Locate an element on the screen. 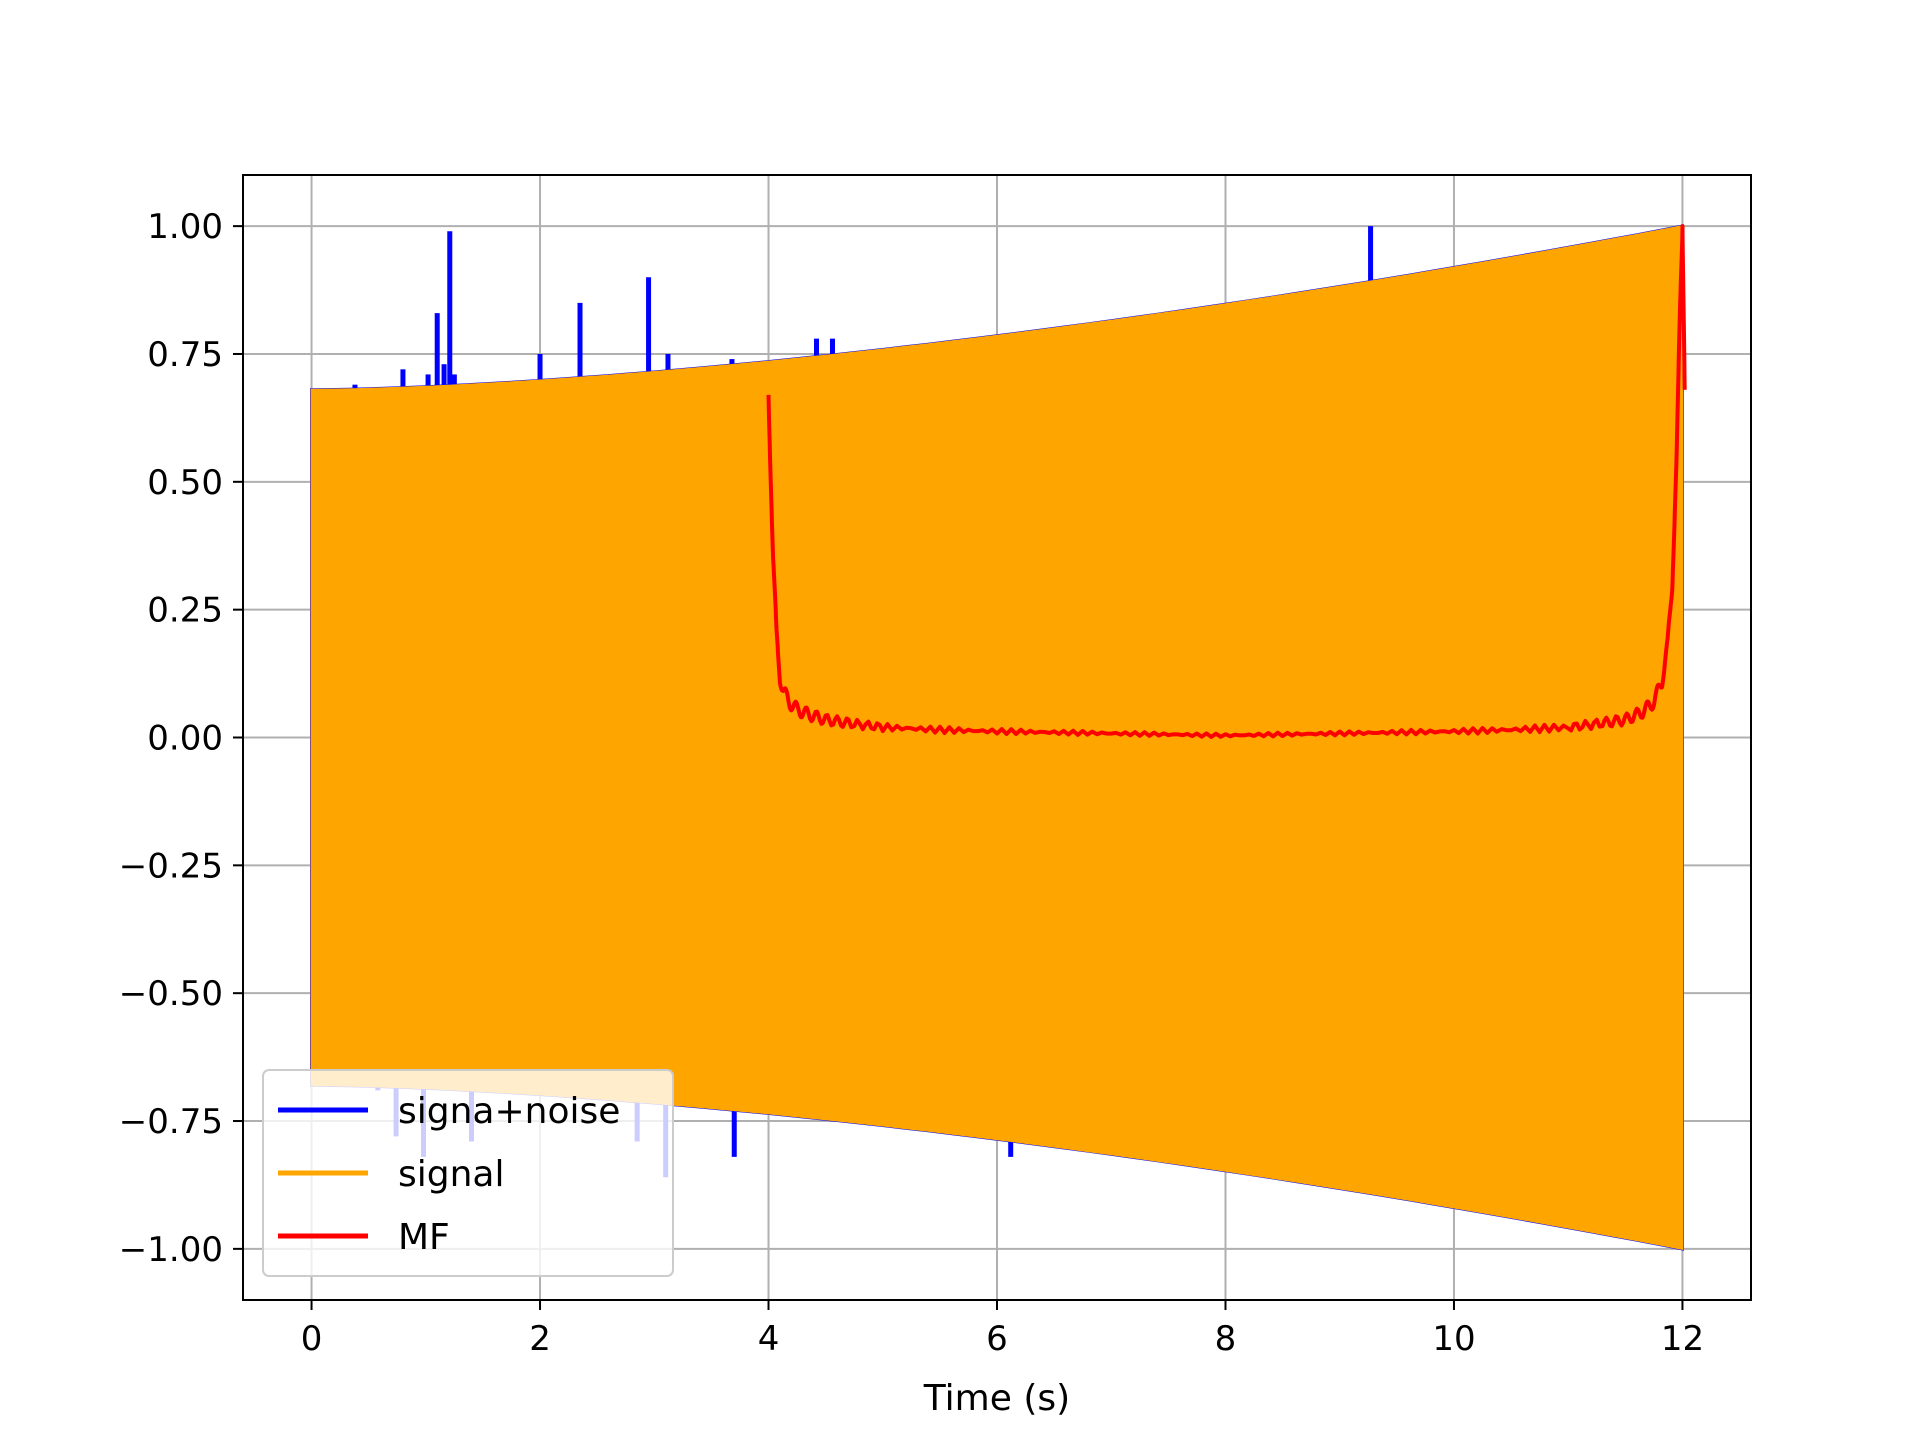 The width and height of the screenshot is (1920, 1440). y-tick-label: −0.25 is located at coordinates (171, 866).